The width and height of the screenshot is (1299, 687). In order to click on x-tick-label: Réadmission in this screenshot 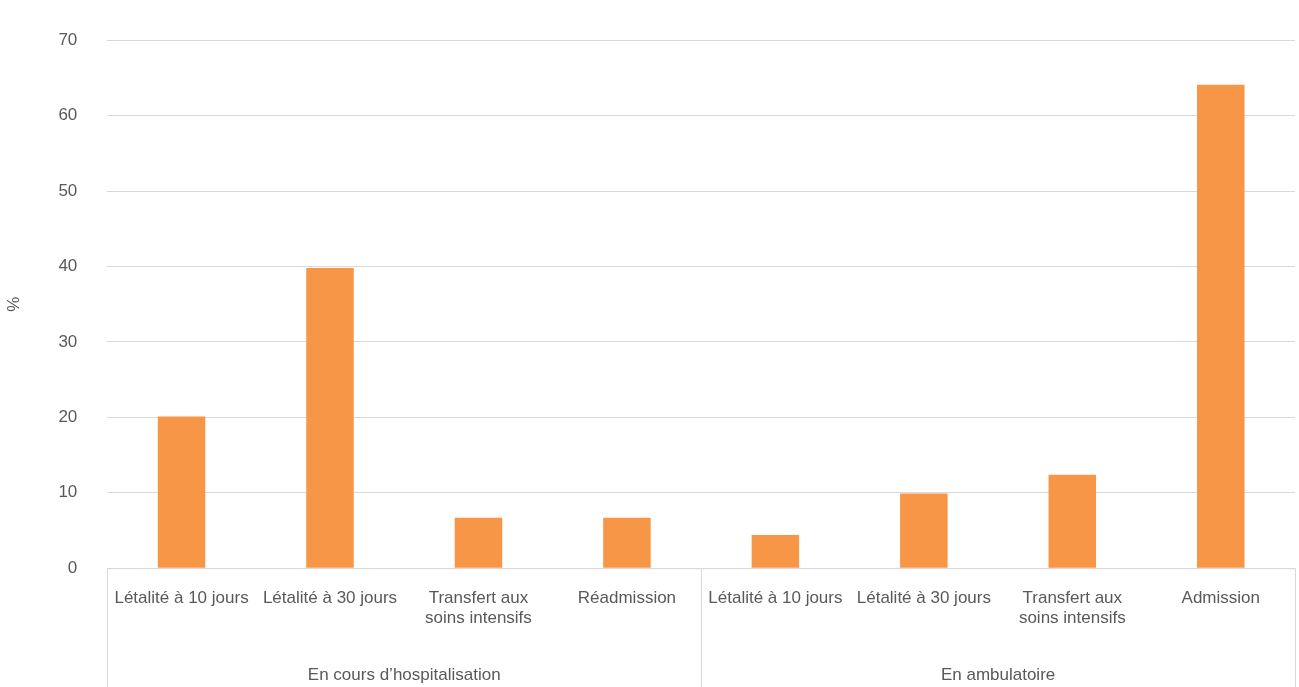, I will do `click(627, 598)`.